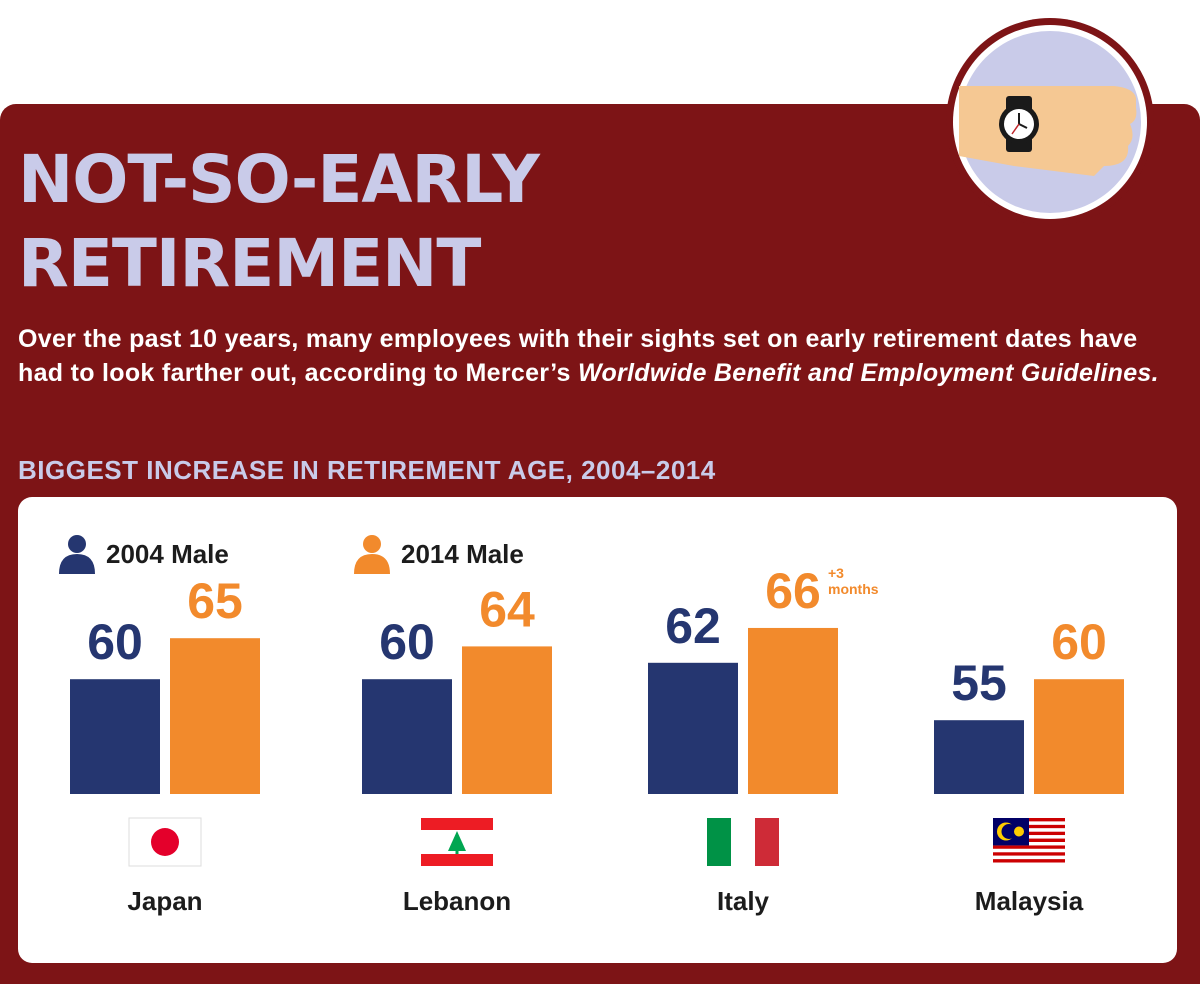  I want to click on person-icon-2014, so click(372, 554).